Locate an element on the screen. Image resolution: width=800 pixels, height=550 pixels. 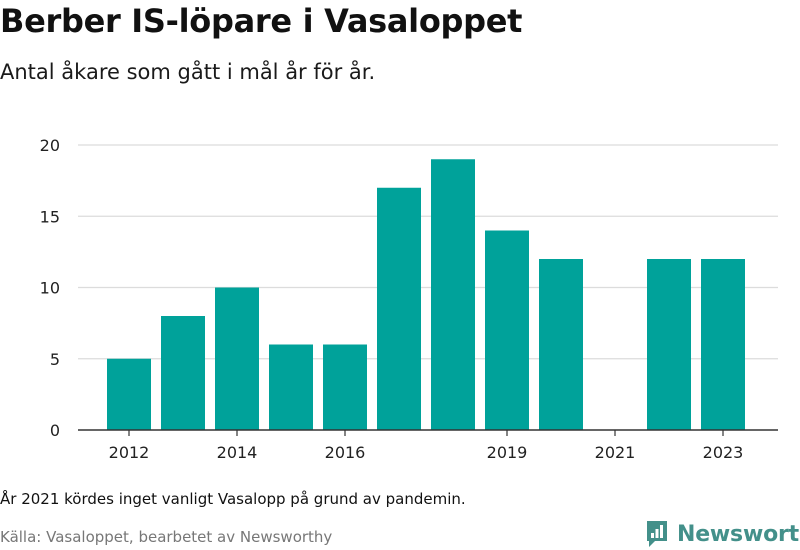
bar-2014 is located at coordinates (237, 358).